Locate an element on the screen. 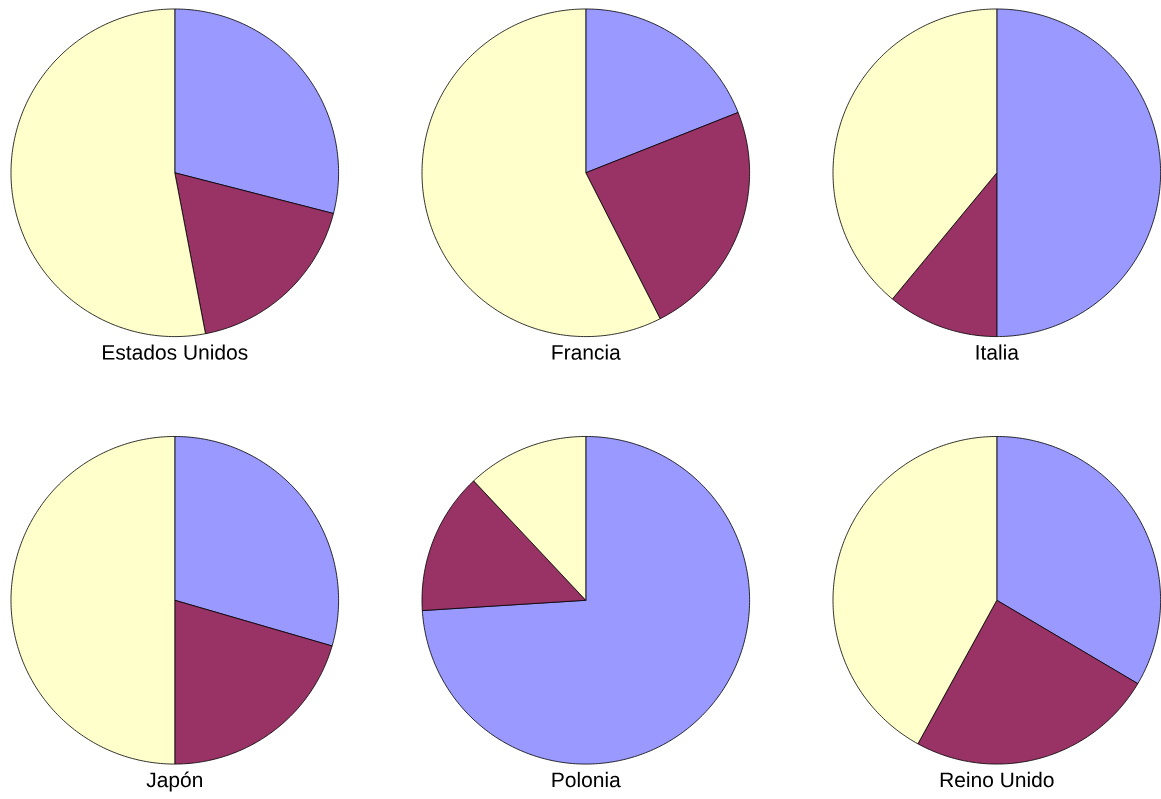  text: Reino Unido is located at coordinates (997, 779).